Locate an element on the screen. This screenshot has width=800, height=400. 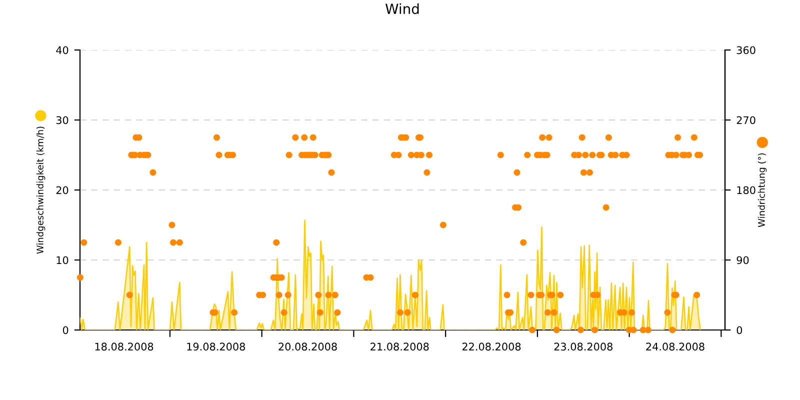
x-tick-label: 23.08.2008 is located at coordinates (583, 346).